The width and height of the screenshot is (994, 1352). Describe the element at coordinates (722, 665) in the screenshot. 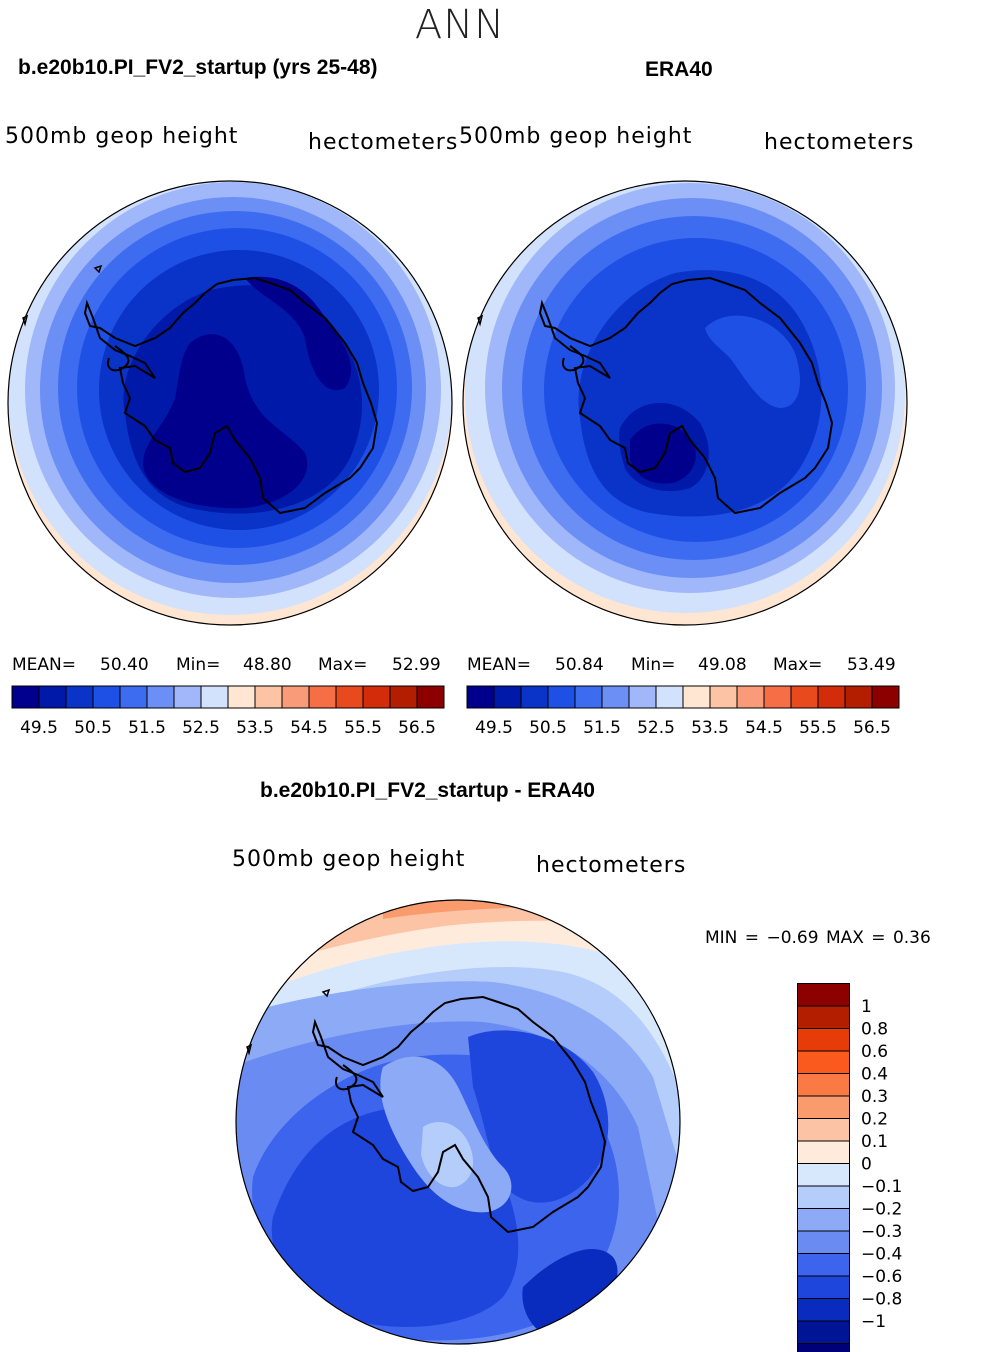

I see `right-min-value: 49.08` at that location.